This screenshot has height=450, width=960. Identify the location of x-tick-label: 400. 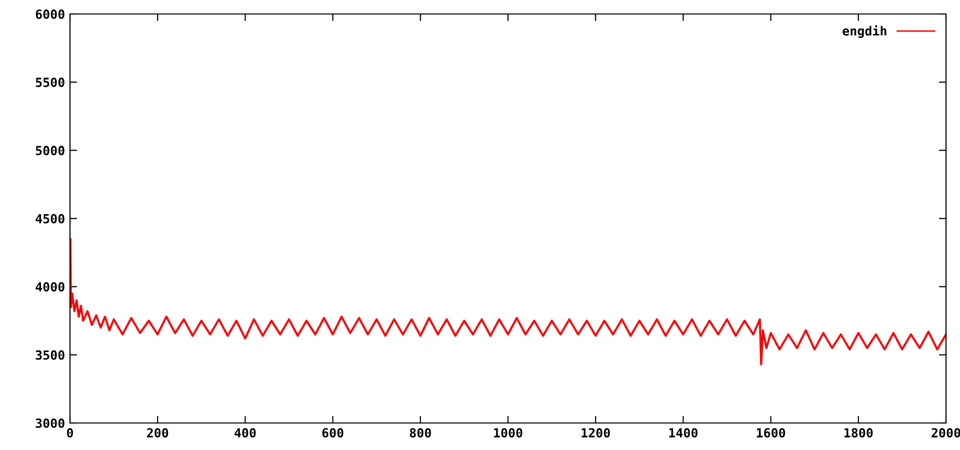
(245, 433).